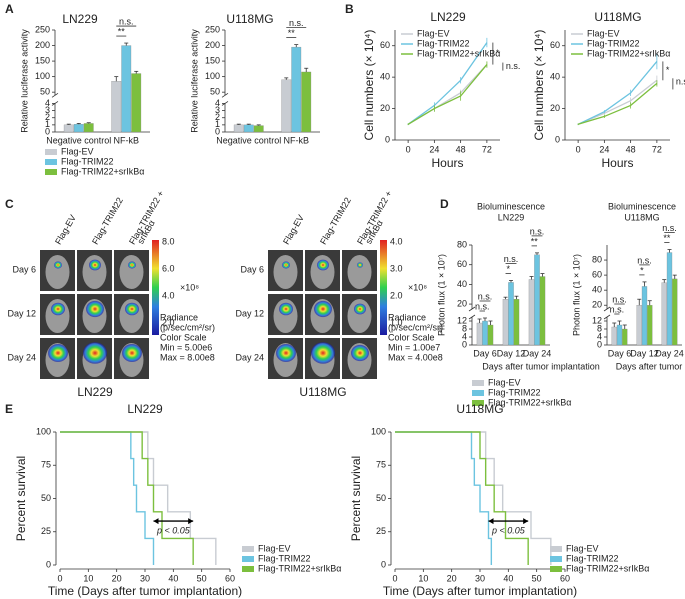 This screenshot has width=685, height=599. What do you see at coordinates (541, 366) in the screenshot?
I see `x-axis-title: Days after tumor implantation` at bounding box center [541, 366].